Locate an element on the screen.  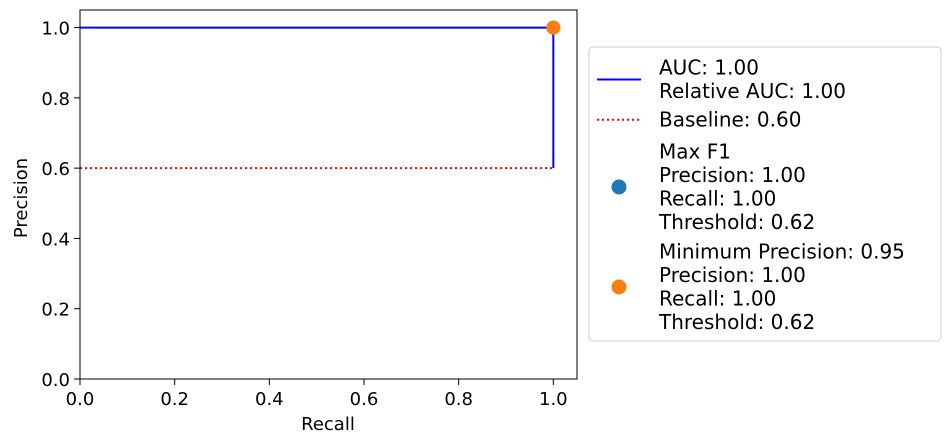
legend-label: Baseline: 0.60 is located at coordinates (730, 120).